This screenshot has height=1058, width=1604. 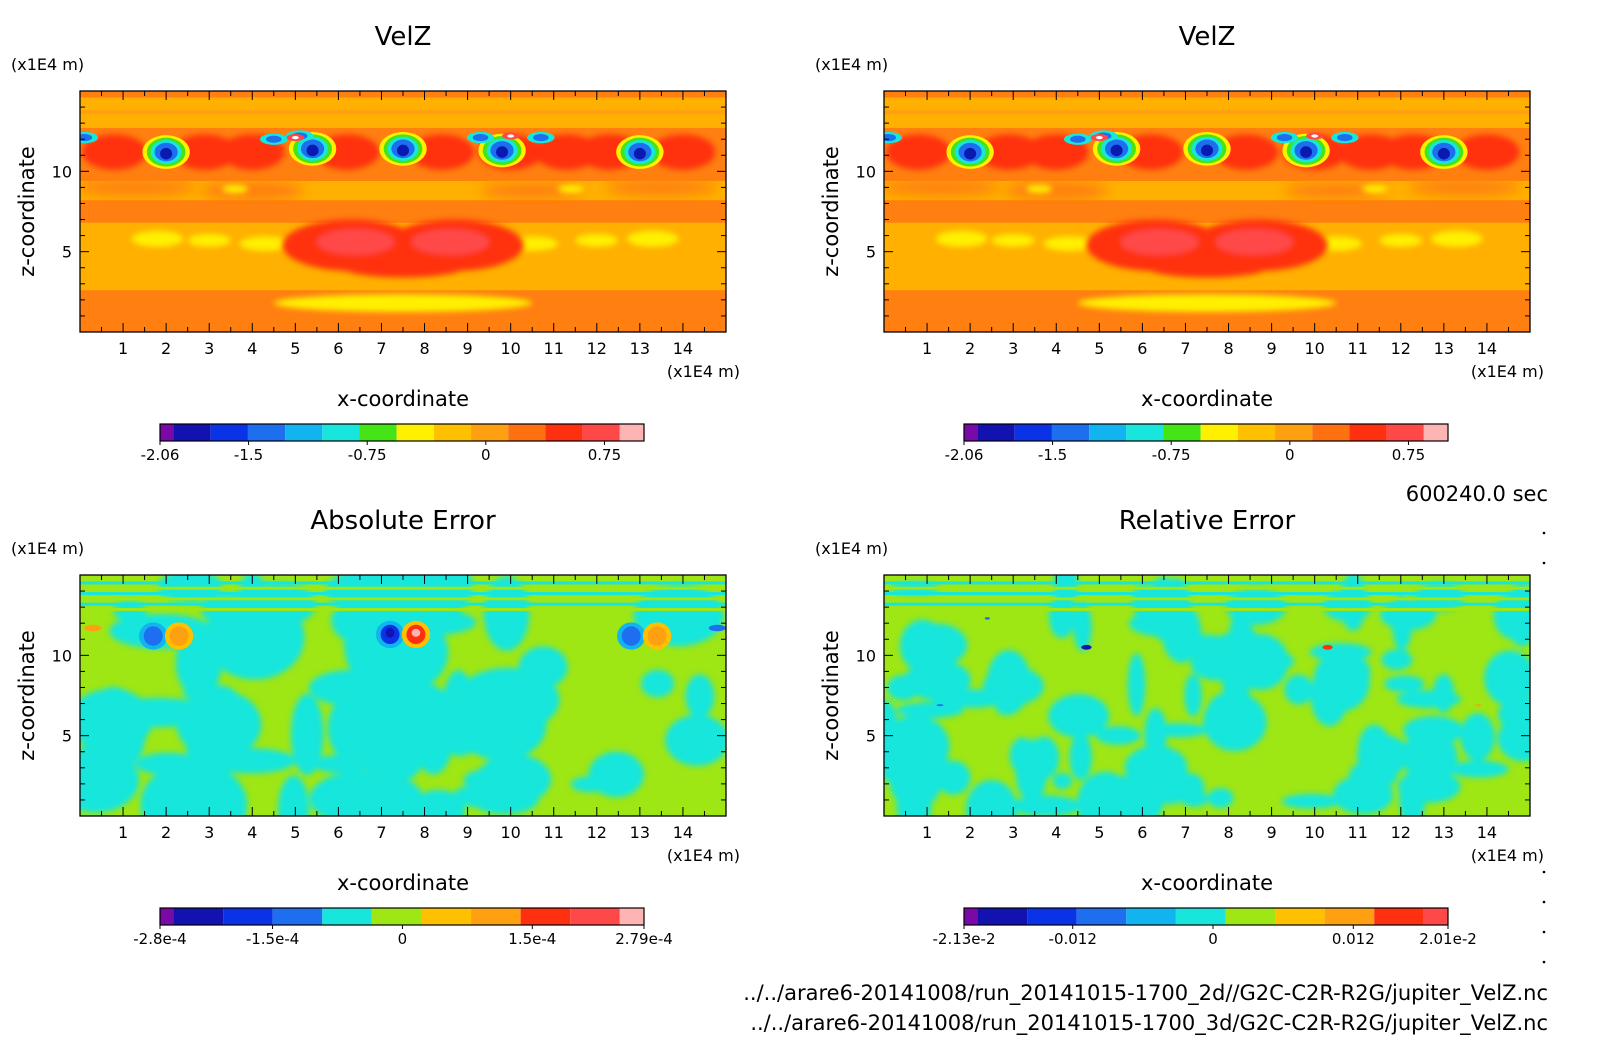 What do you see at coordinates (1477, 494) in the screenshot?
I see `time-label: 600240.0 sec` at bounding box center [1477, 494].